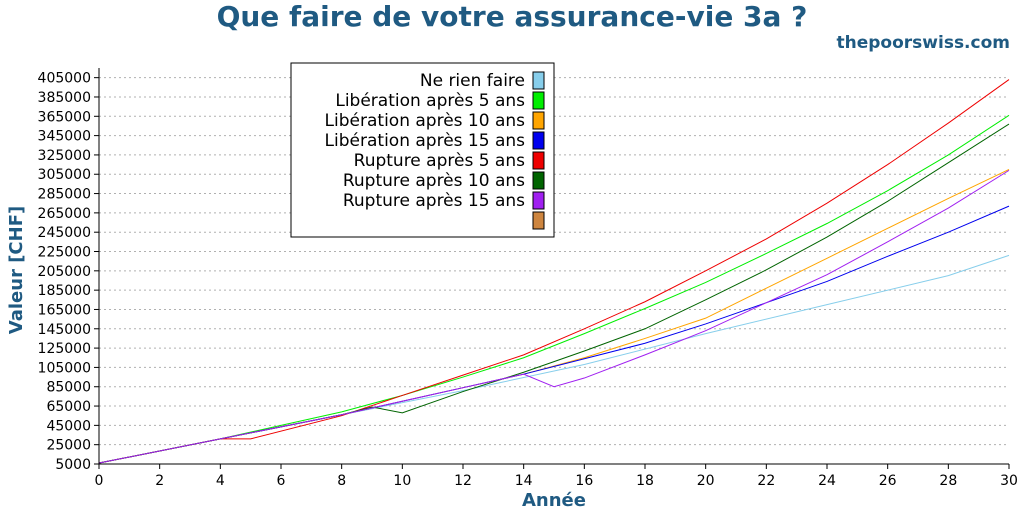 This screenshot has width=1024, height=512. Describe the element at coordinates (64, 98) in the screenshot. I see `y-tick-label: 385000` at that location.